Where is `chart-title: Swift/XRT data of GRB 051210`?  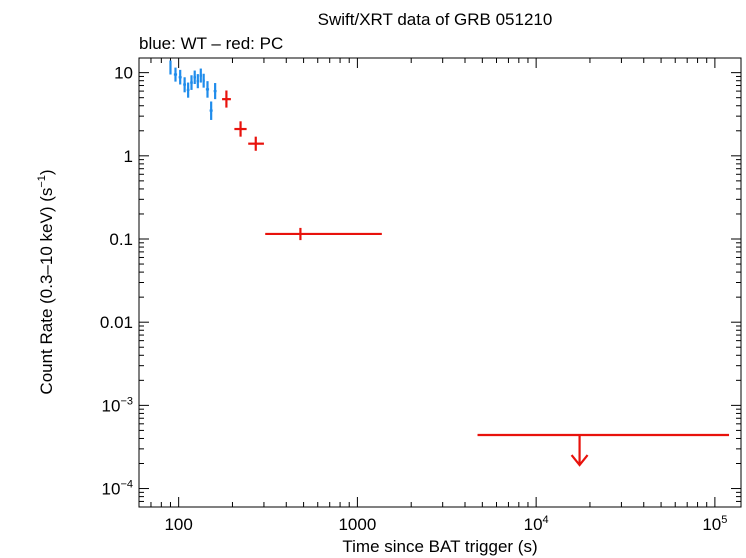 chart-title: Swift/XRT data of GRB 051210 is located at coordinates (435, 19).